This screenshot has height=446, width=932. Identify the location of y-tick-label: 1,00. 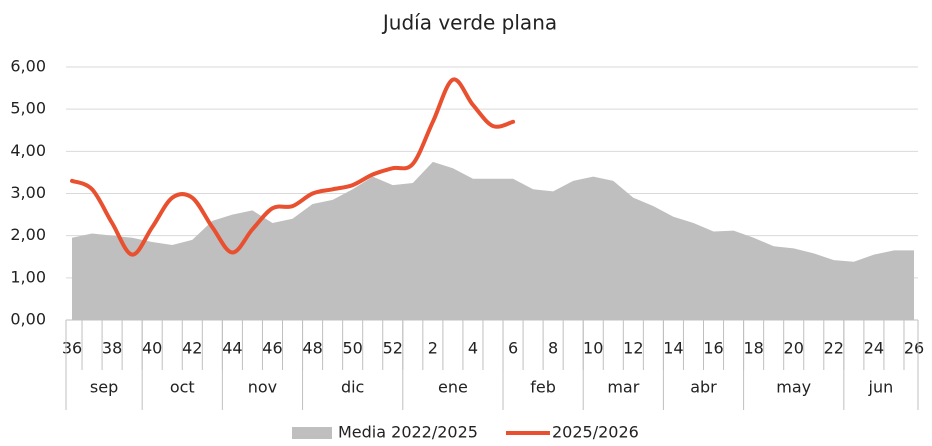
(28, 276).